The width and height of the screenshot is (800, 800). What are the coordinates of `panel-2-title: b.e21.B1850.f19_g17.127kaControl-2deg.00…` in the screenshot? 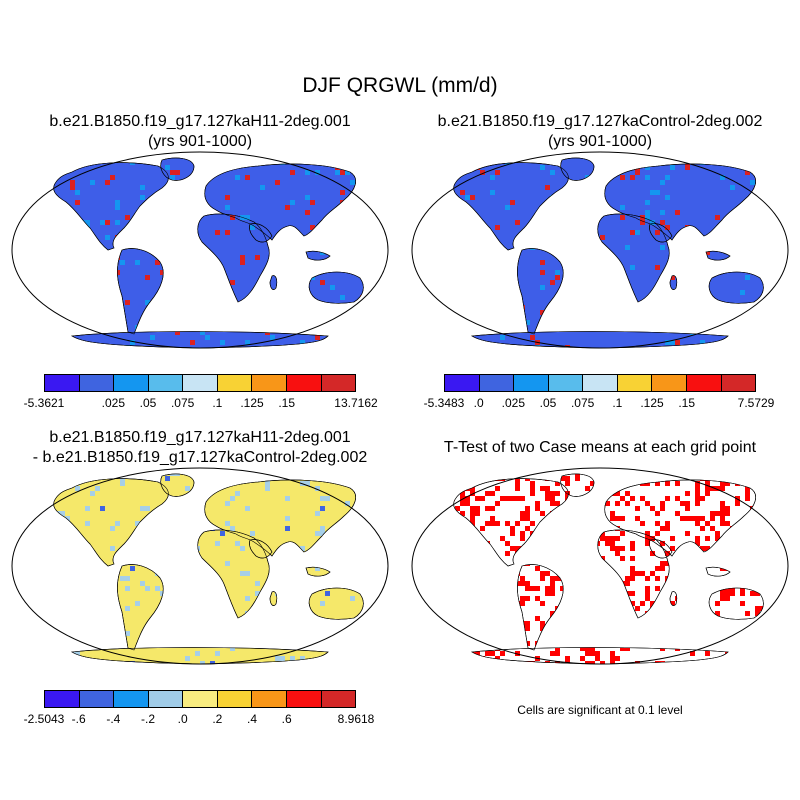 It's located at (600, 132).